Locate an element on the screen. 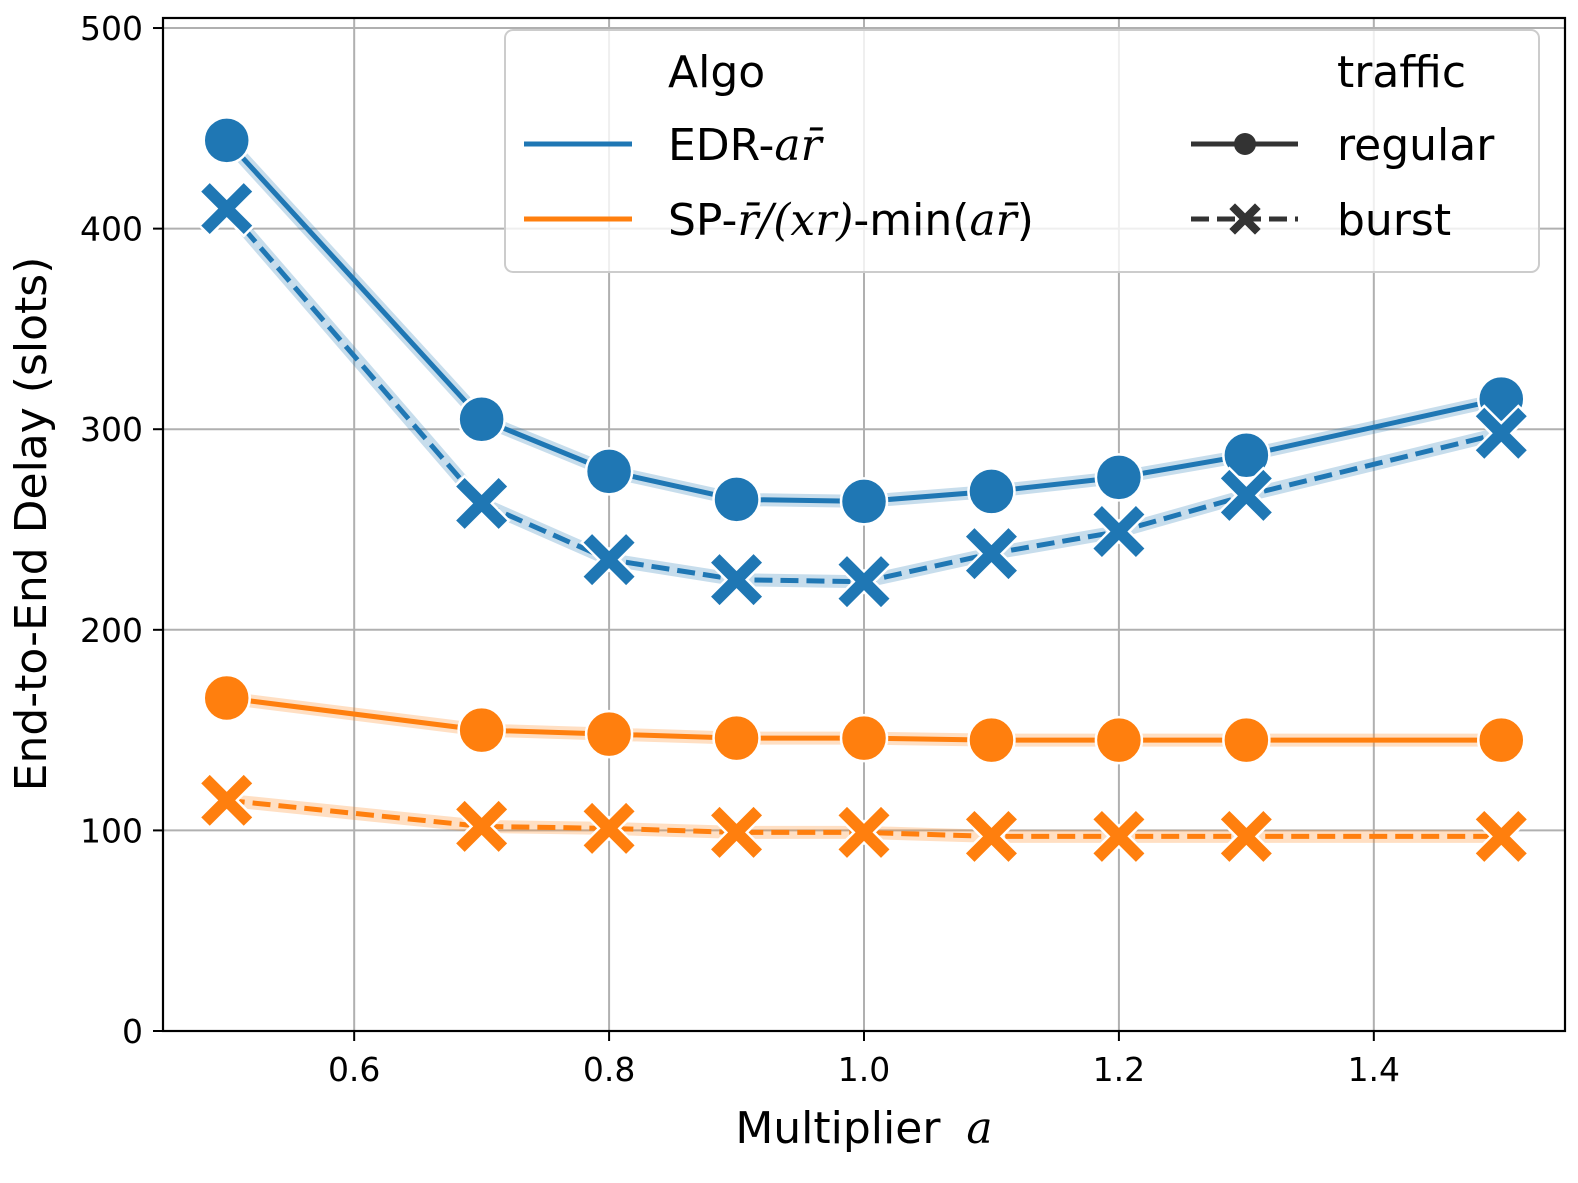 The height and width of the screenshot is (1183, 1578). y-tick-label: 0 is located at coordinates (132, 1031).